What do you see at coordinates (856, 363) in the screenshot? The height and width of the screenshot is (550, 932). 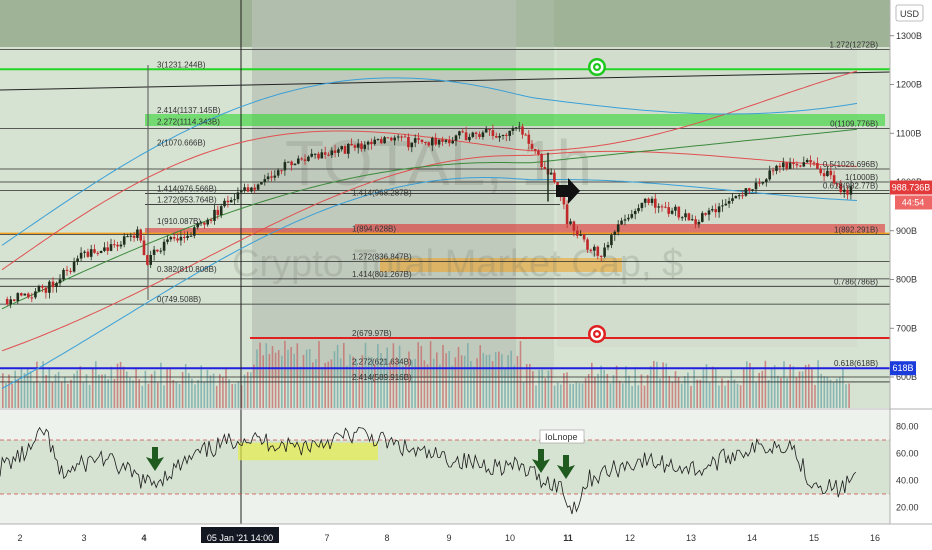 I see `fib-label-right: 0.618(618B)` at bounding box center [856, 363].